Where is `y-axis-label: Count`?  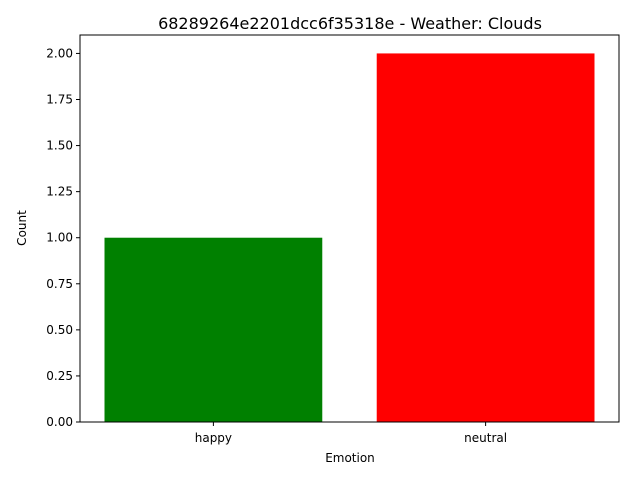
y-axis-label: Count is located at coordinates (22, 228).